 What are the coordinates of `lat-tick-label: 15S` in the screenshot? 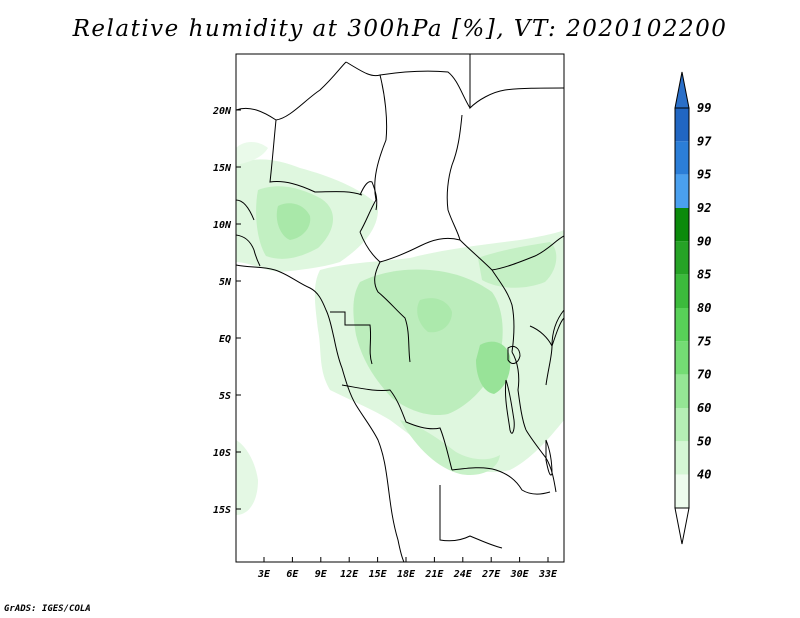 It's located at (222, 510).